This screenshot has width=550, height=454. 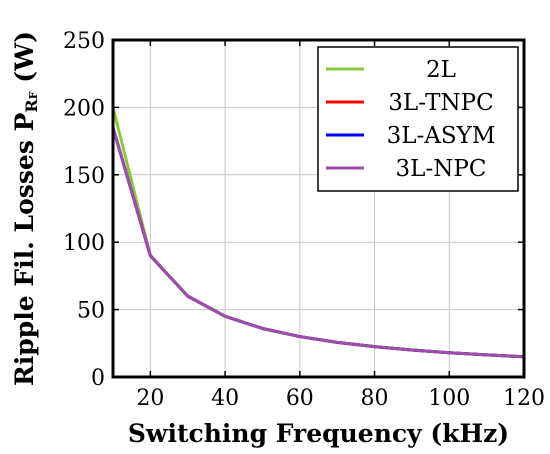 I want to click on legend-label: 3L-NPC, so click(x=441, y=169).